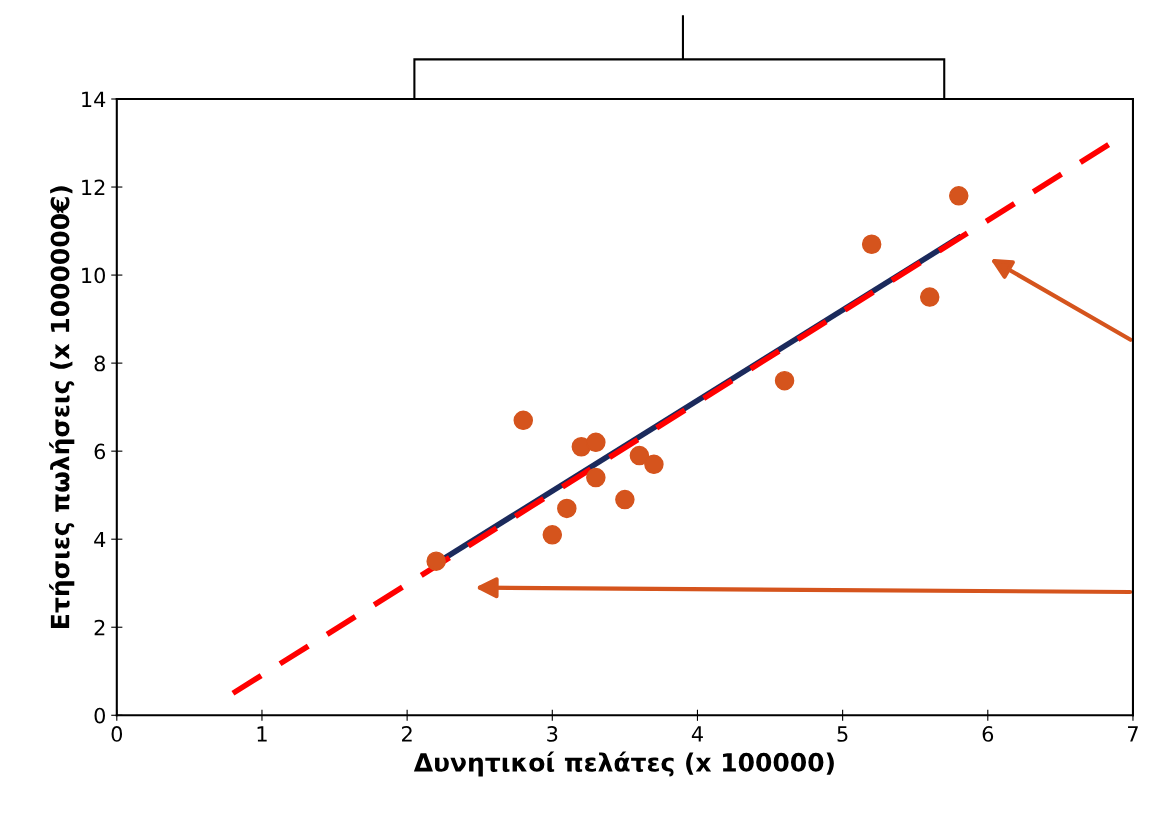  Describe the element at coordinates (842, 734) in the screenshot. I see `x-tick-label: 5` at that location.